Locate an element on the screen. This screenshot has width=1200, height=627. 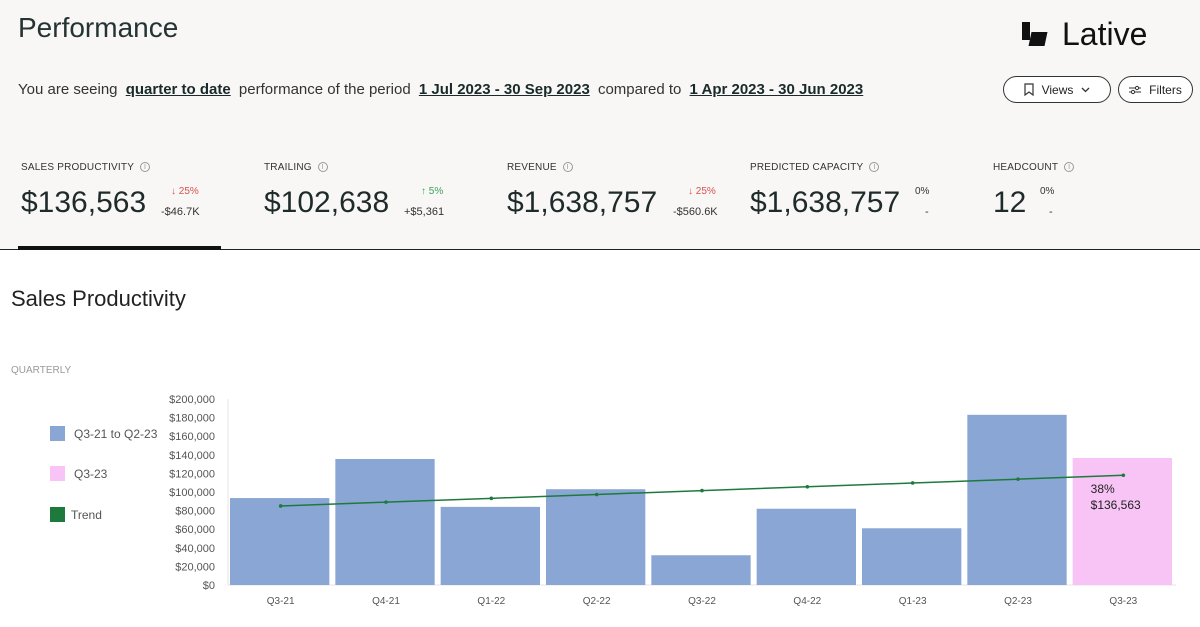
kpi-label: Sales Productivity is located at coordinates (78, 167).